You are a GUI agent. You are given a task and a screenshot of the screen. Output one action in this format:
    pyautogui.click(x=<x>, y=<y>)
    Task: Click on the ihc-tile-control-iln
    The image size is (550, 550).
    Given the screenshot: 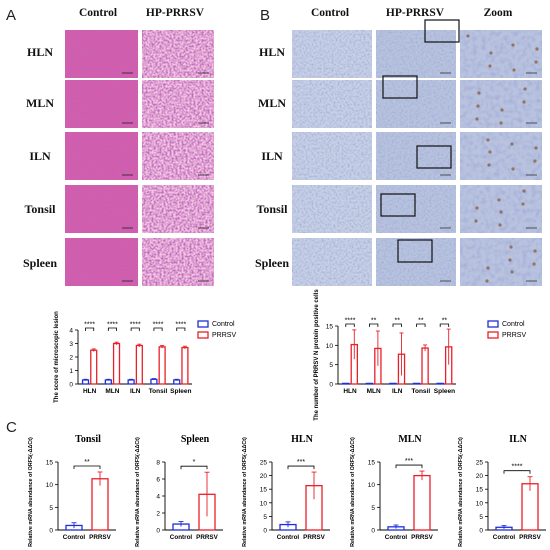 What is the action you would take?
    pyautogui.click(x=332, y=156)
    